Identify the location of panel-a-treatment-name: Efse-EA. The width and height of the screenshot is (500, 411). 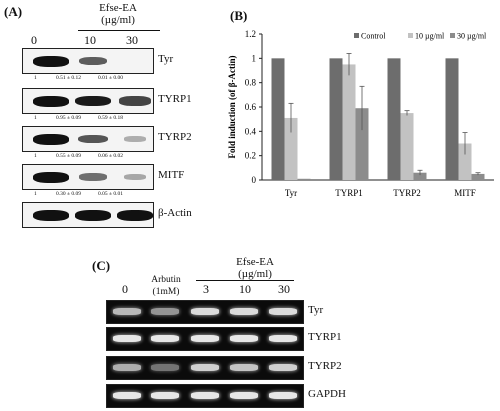
(118, 8).